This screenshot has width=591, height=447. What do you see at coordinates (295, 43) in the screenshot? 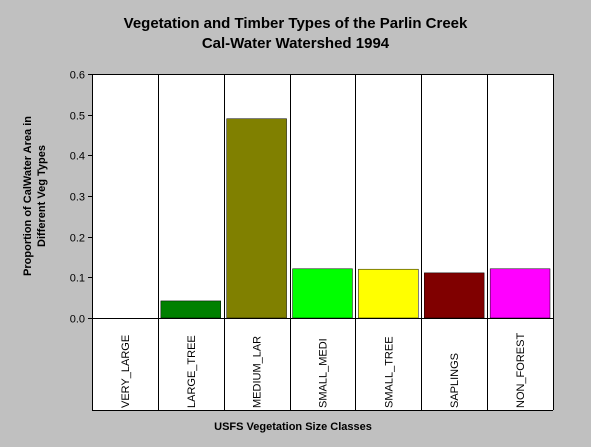
I see `chart-title-line-2: Cal-Water Watershed 1994` at bounding box center [295, 43].